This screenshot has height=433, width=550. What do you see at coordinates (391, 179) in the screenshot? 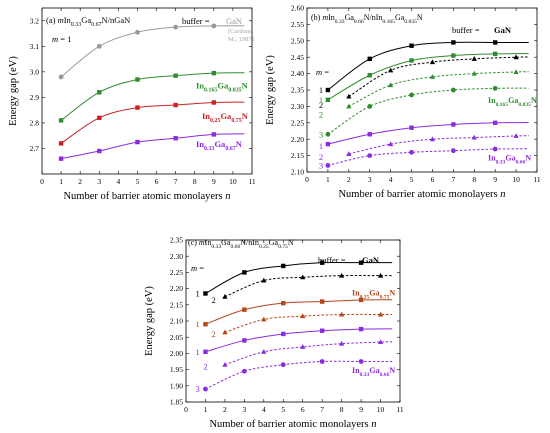
I see `x-tick-label: 4` at bounding box center [391, 179].